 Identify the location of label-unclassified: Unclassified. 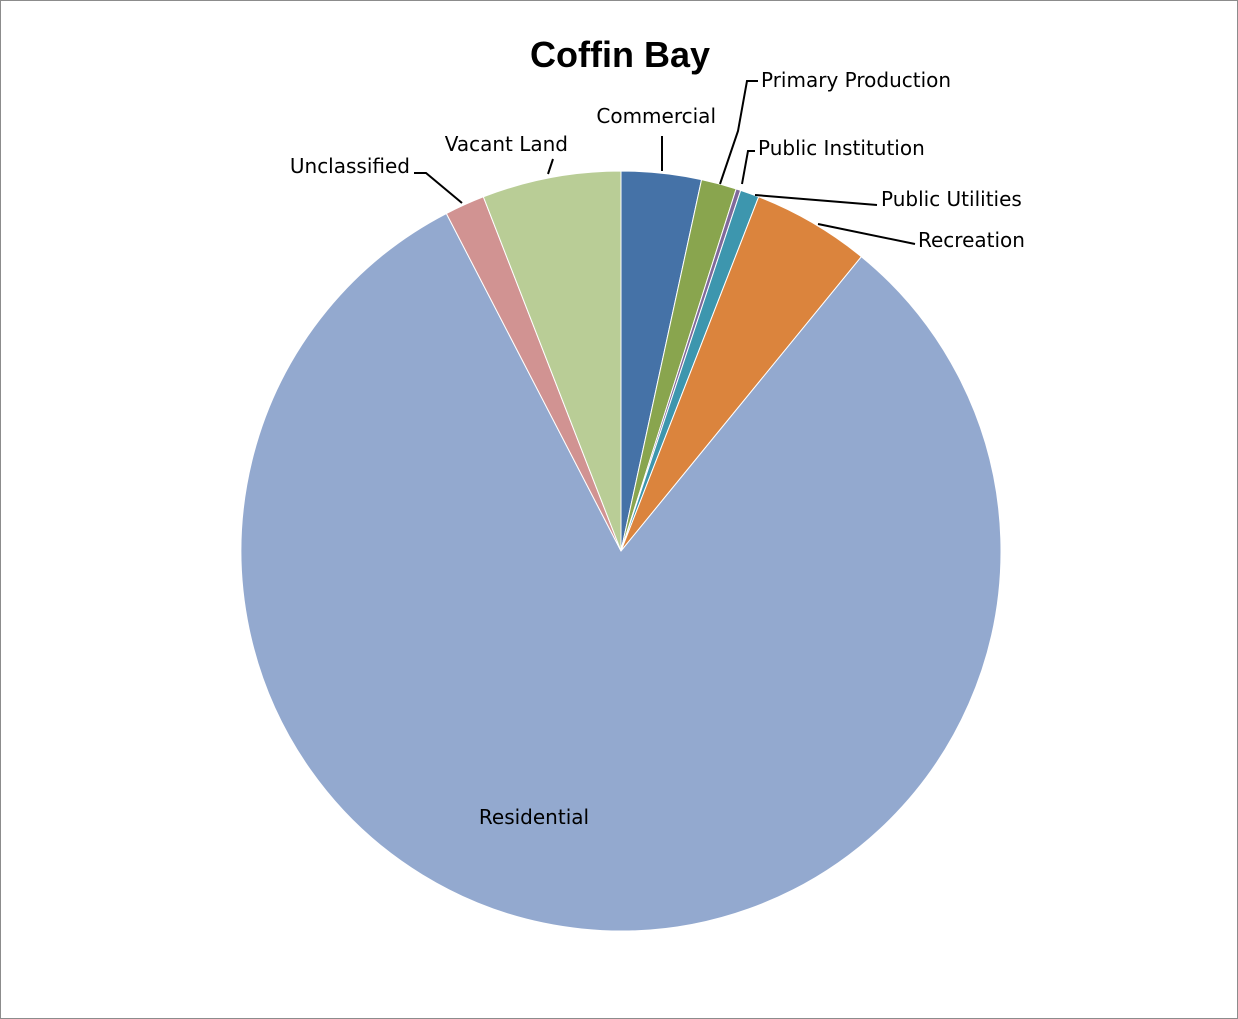
(350, 166).